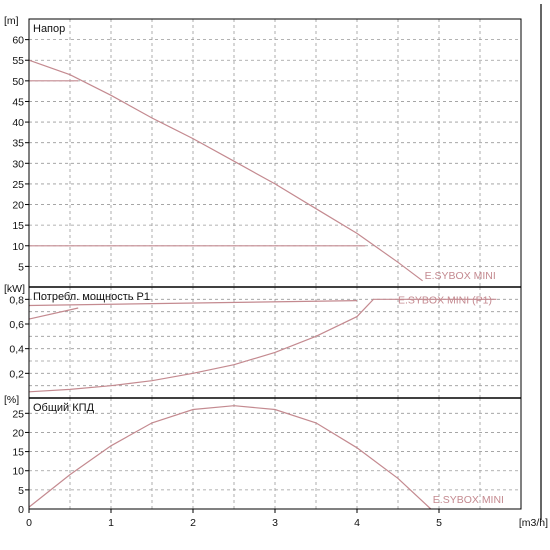  Describe the element at coordinates (91, 297) in the screenshot. I see `panel-title: Потребл. мощность P1` at that location.